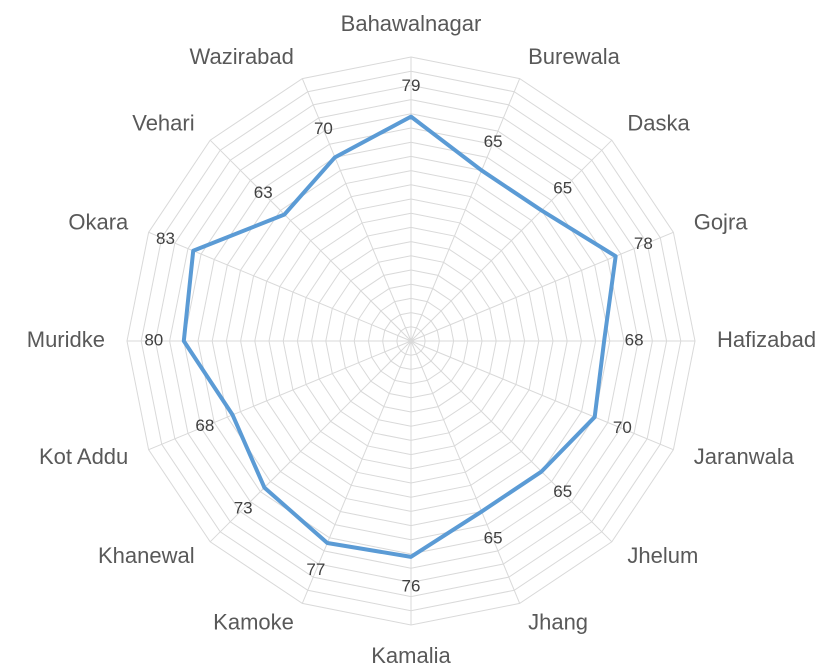 The height and width of the screenshot is (668, 836). Describe the element at coordinates (315, 569) in the screenshot. I see `data-label: 77` at that location.